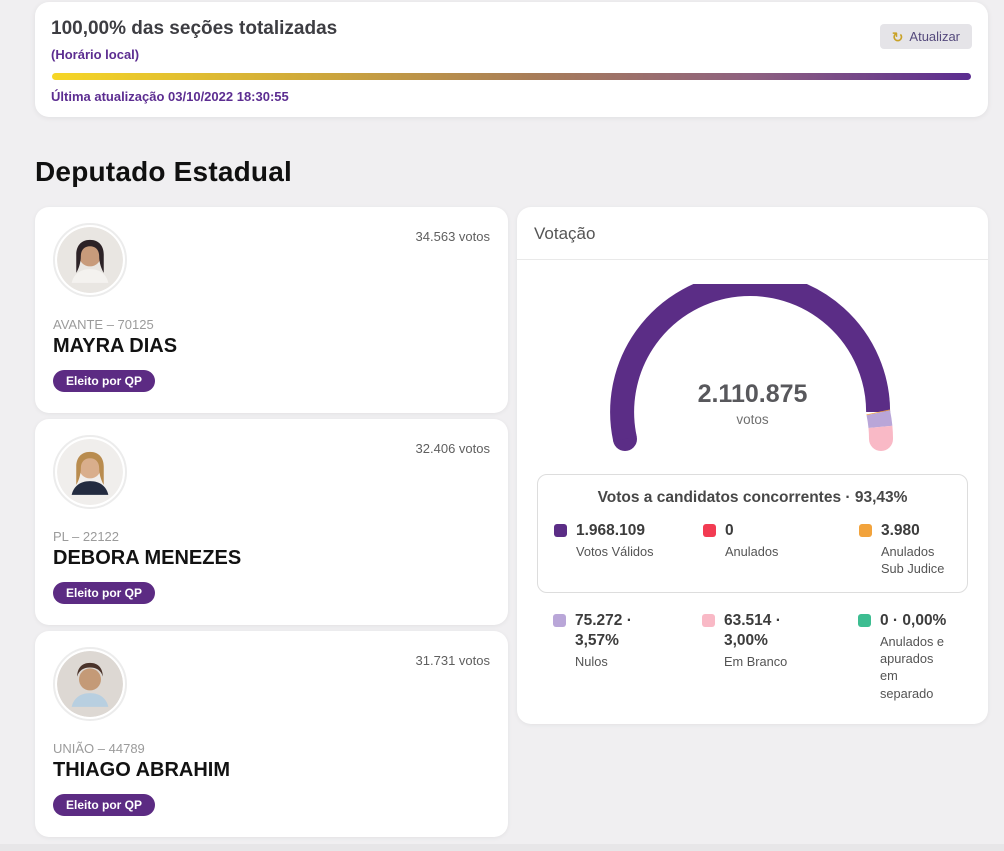 The height and width of the screenshot is (851, 1004). I want to click on legend-swatch-em-branco, so click(708, 620).